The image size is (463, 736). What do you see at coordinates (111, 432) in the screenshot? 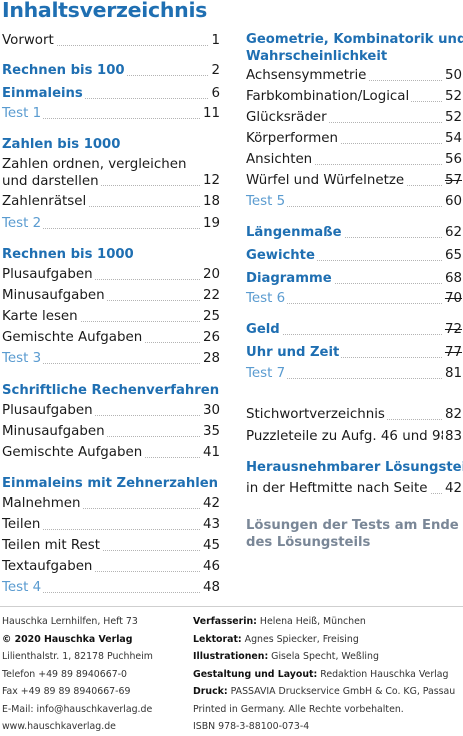
I see `toc-entry-minusaufgaben-2: Minusaufgaben 35` at bounding box center [111, 432].